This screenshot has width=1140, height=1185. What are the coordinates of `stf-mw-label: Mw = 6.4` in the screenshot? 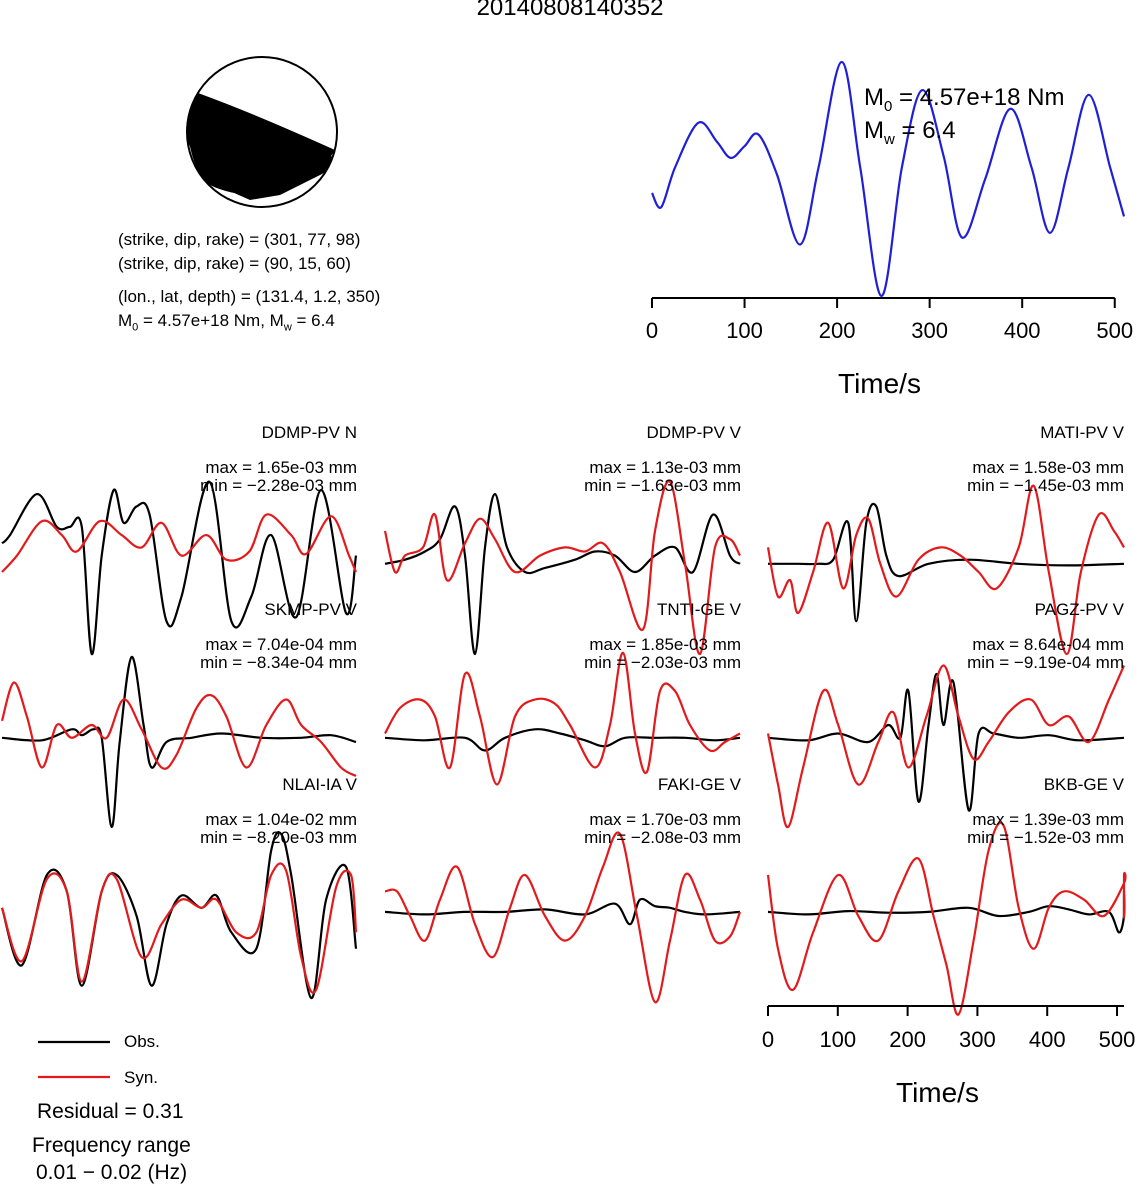 It's located at (910, 132).